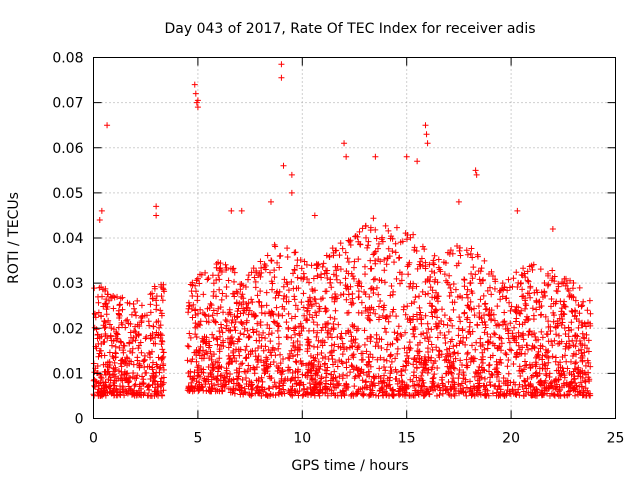 The height and width of the screenshot is (480, 640). Describe the element at coordinates (93, 439) in the screenshot. I see `x-tick-label: 0` at that location.